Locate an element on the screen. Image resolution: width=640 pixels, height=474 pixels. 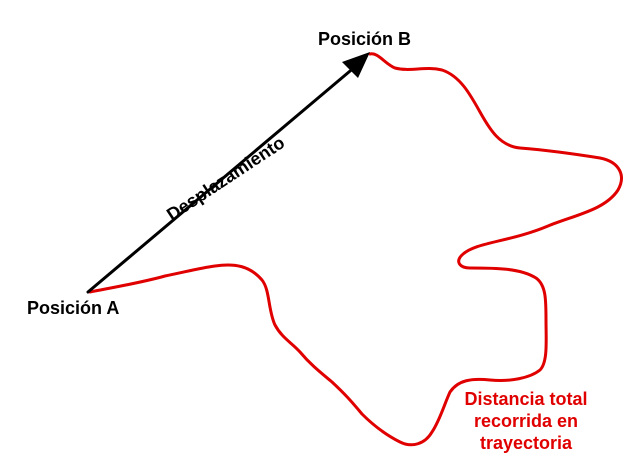
distance-label: Distancia total recorrida en trayectoria is located at coordinates (526, 421).